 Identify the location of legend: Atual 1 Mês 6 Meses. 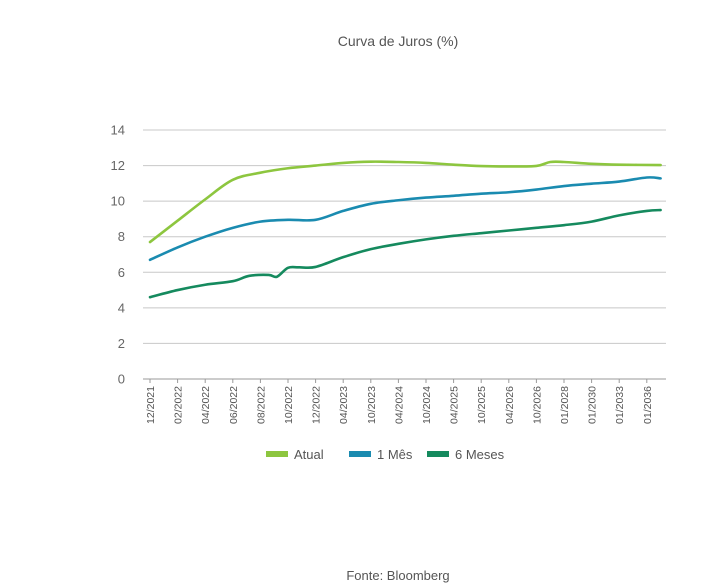
(385, 454).